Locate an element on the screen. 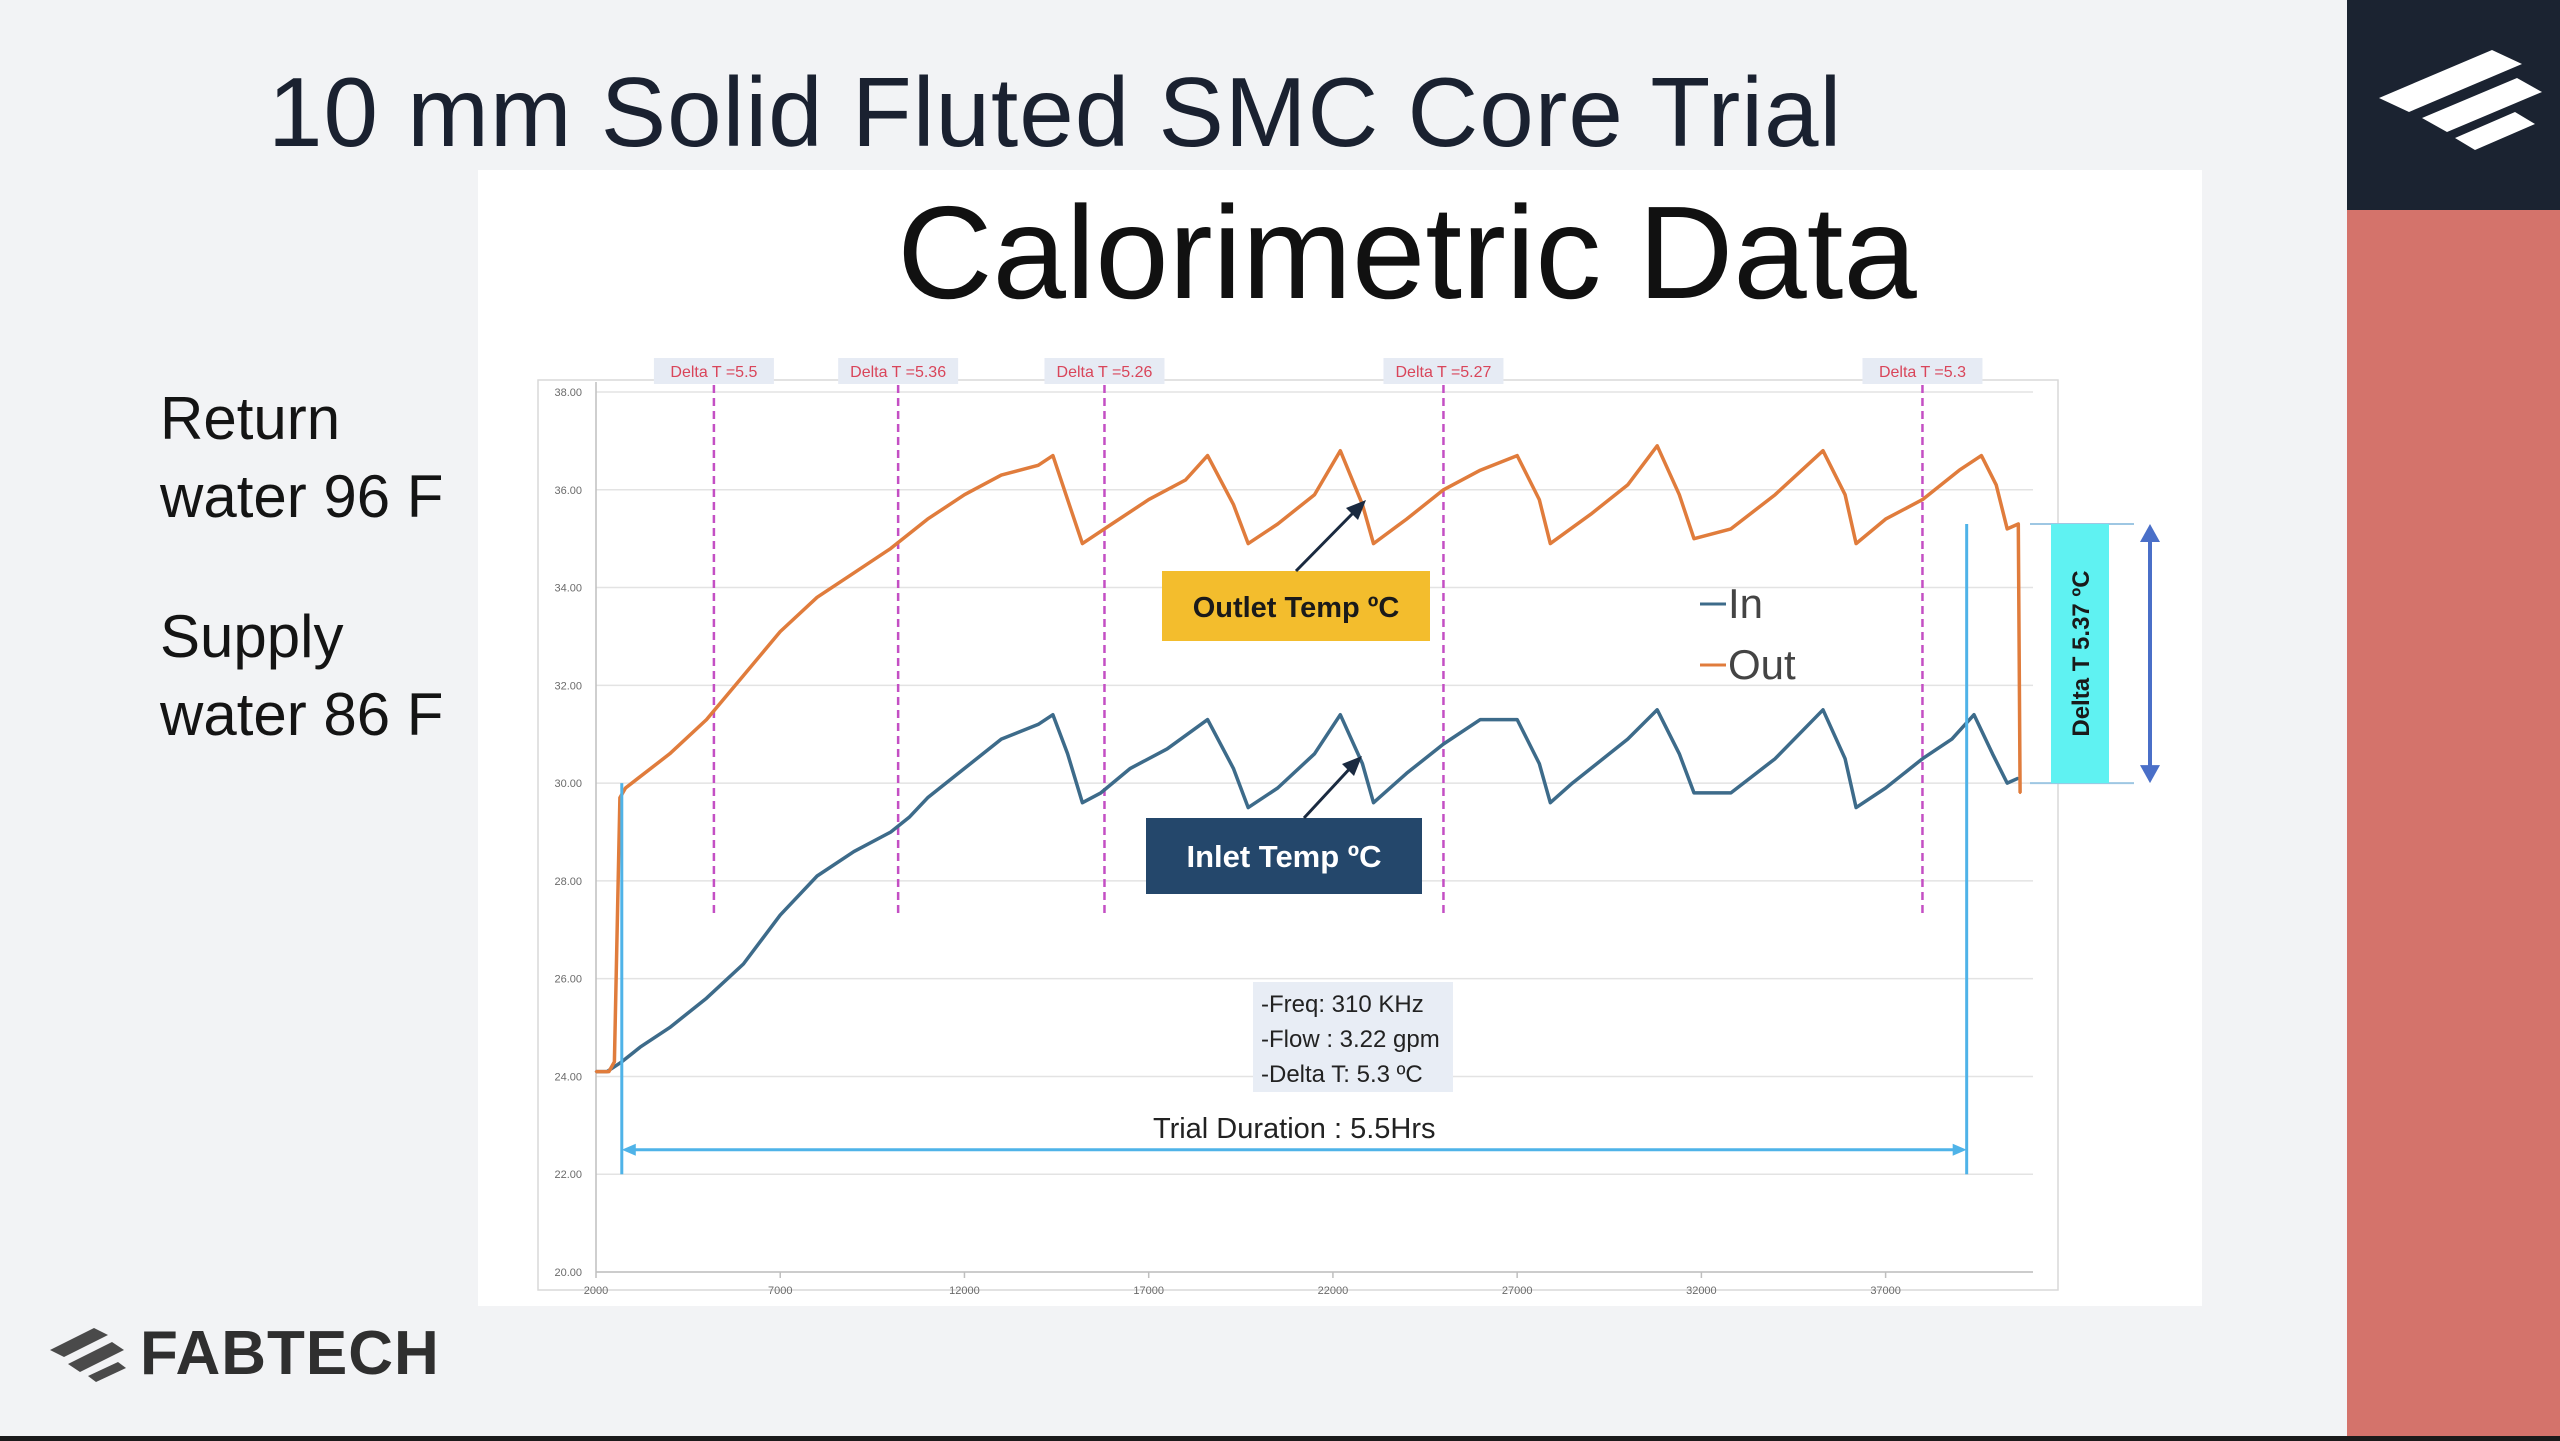 The width and height of the screenshot is (2560, 1441). info-line: -Delta T: 5.3 ºC is located at coordinates (1342, 1074).